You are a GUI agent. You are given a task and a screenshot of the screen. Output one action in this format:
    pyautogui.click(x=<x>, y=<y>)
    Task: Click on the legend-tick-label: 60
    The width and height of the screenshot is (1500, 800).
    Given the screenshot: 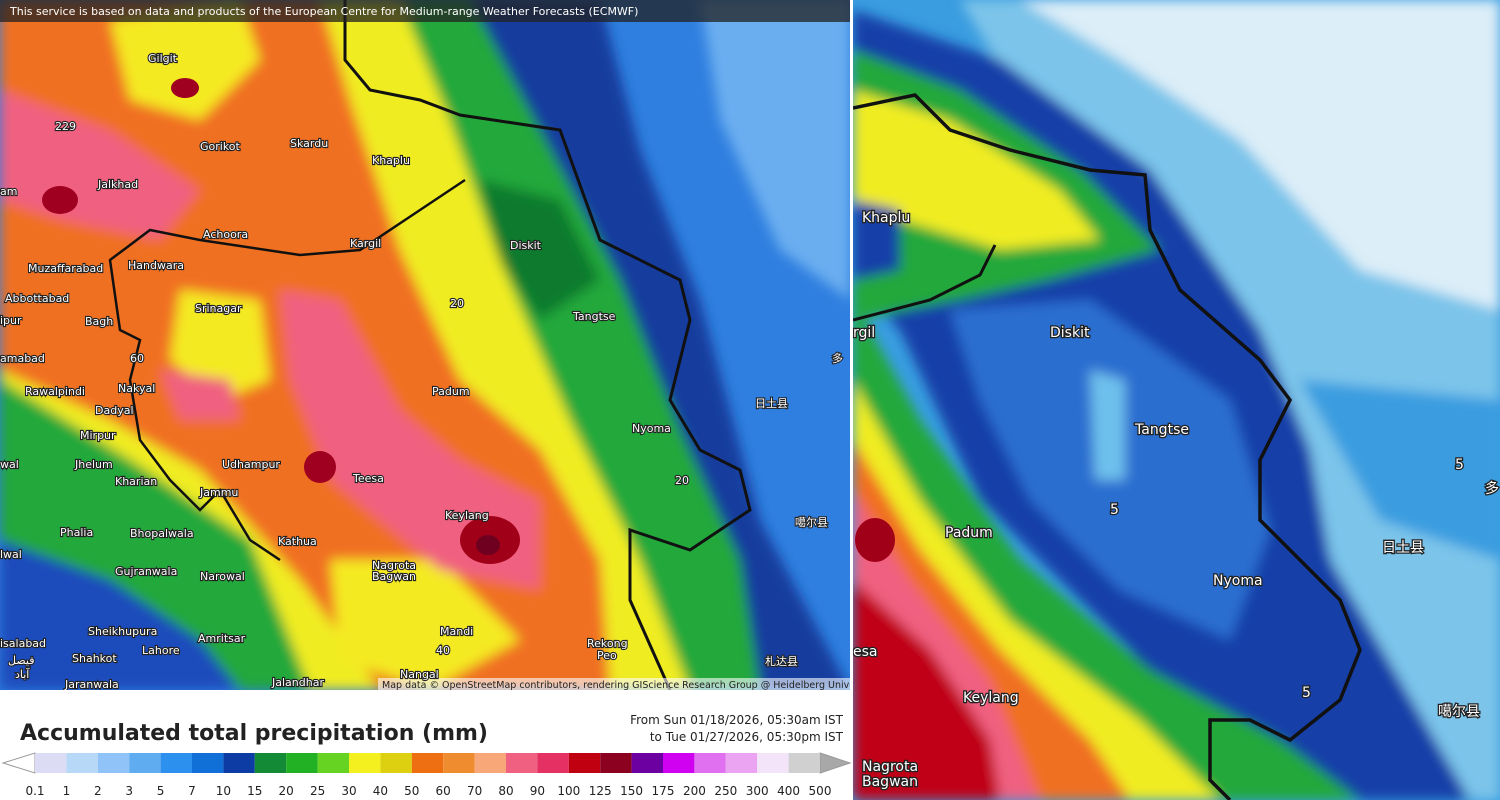 What is the action you would take?
    pyautogui.click(x=443, y=791)
    